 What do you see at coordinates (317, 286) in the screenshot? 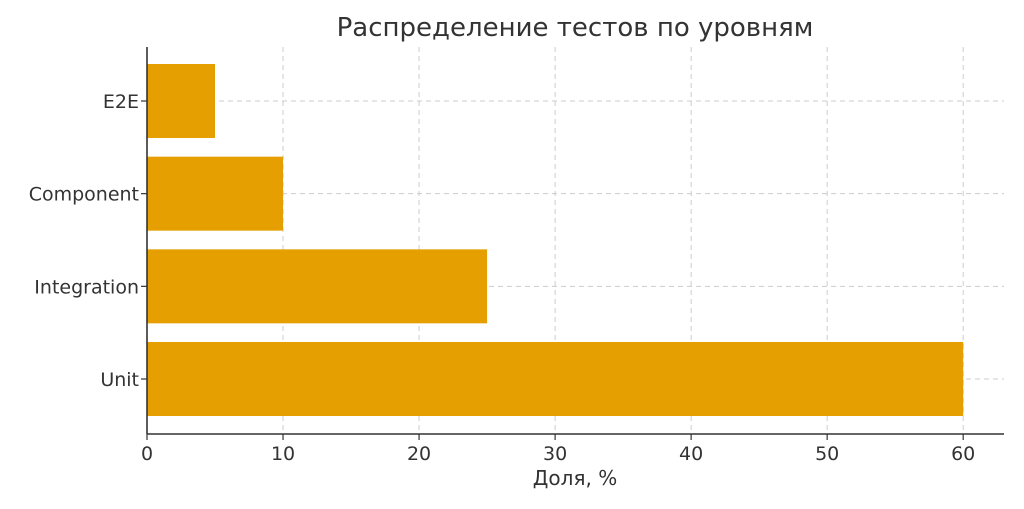
I see `bar-integration` at bounding box center [317, 286].